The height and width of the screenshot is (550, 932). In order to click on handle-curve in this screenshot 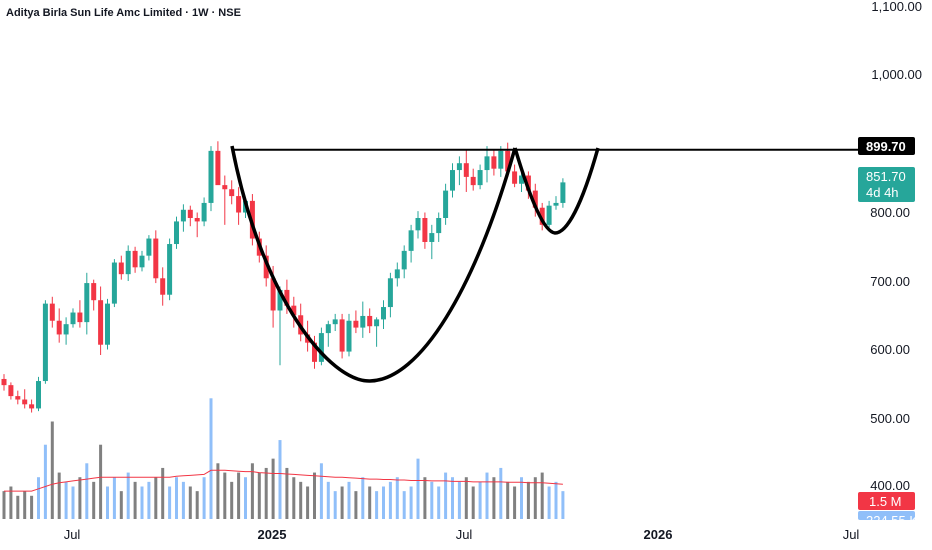, I will do `click(556, 191)`.